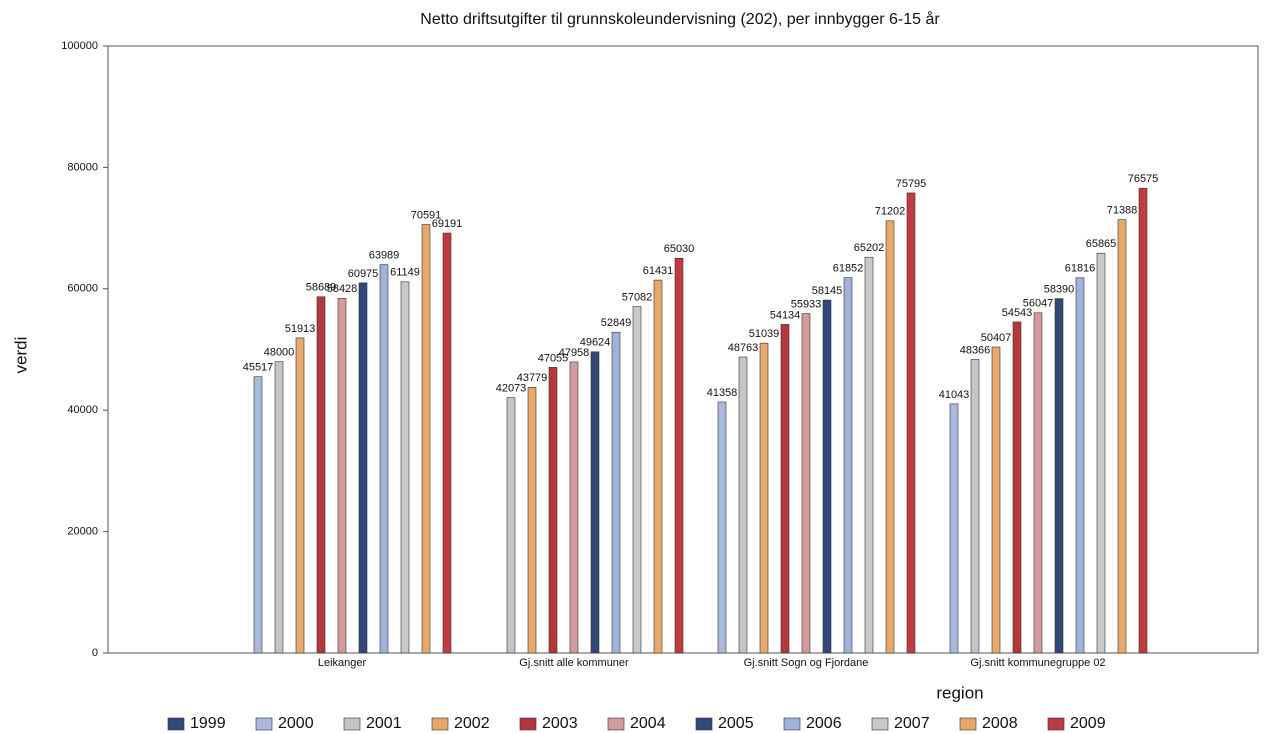 The height and width of the screenshot is (734, 1277). What do you see at coordinates (1080, 269) in the screenshot?
I see `value-label: 61816` at bounding box center [1080, 269].